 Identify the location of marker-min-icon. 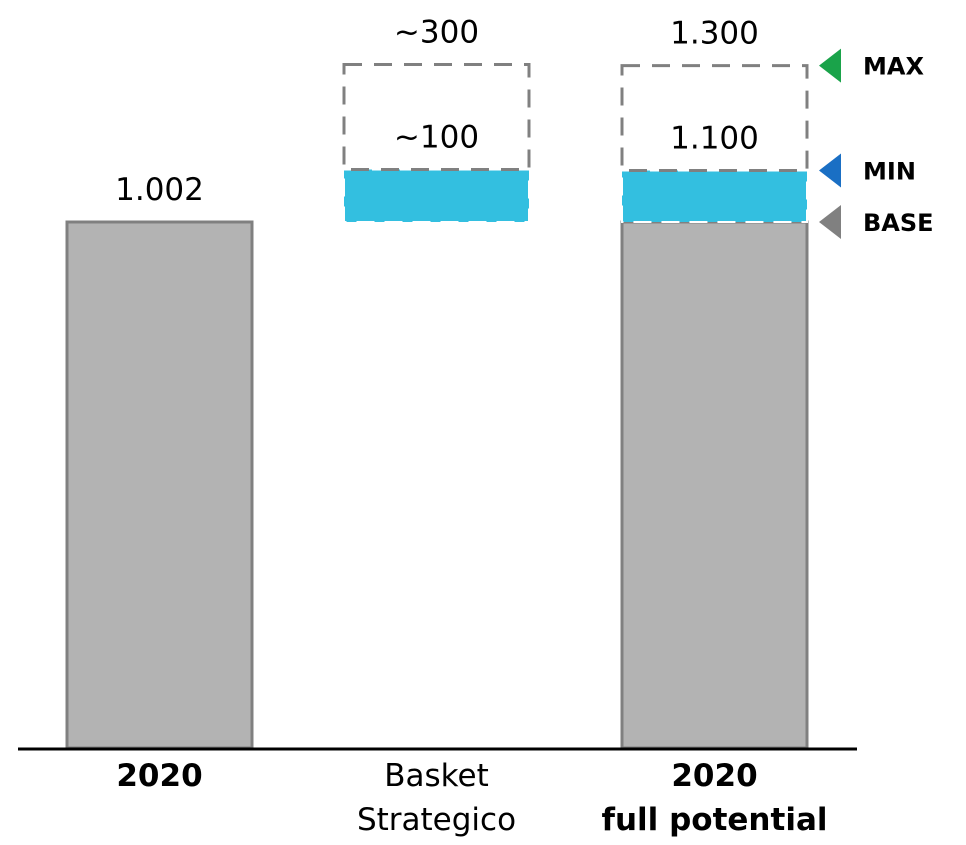
(830, 170).